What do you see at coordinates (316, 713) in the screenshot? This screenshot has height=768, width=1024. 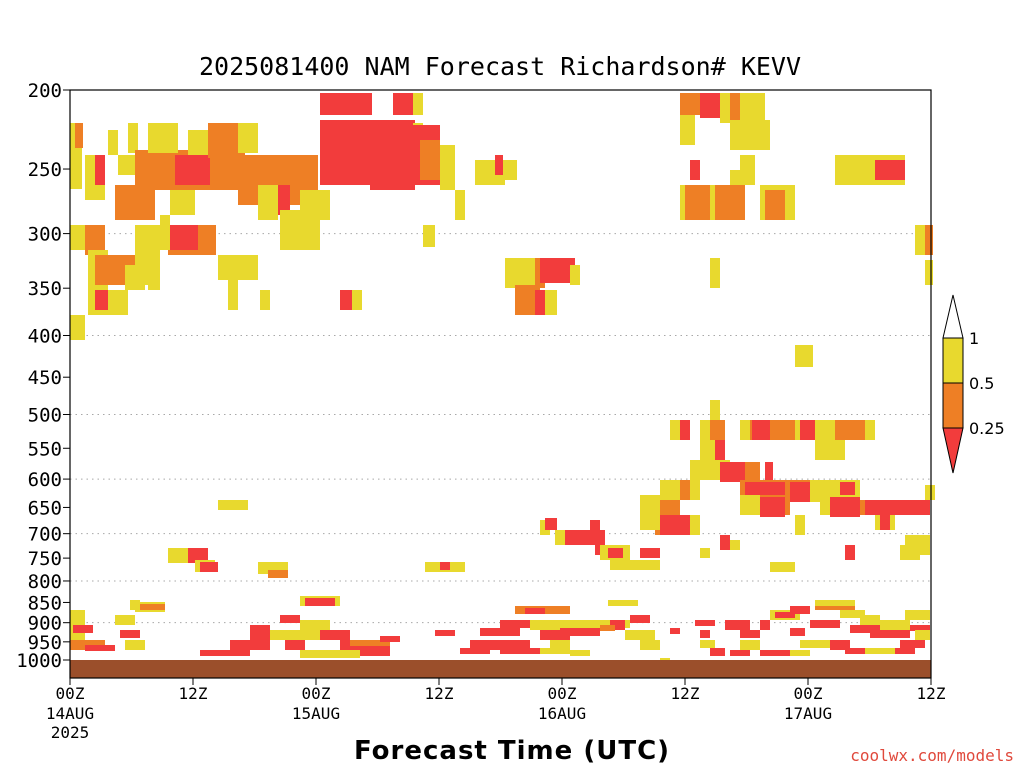 I see `x-tick-date: 15AUG` at bounding box center [316, 713].